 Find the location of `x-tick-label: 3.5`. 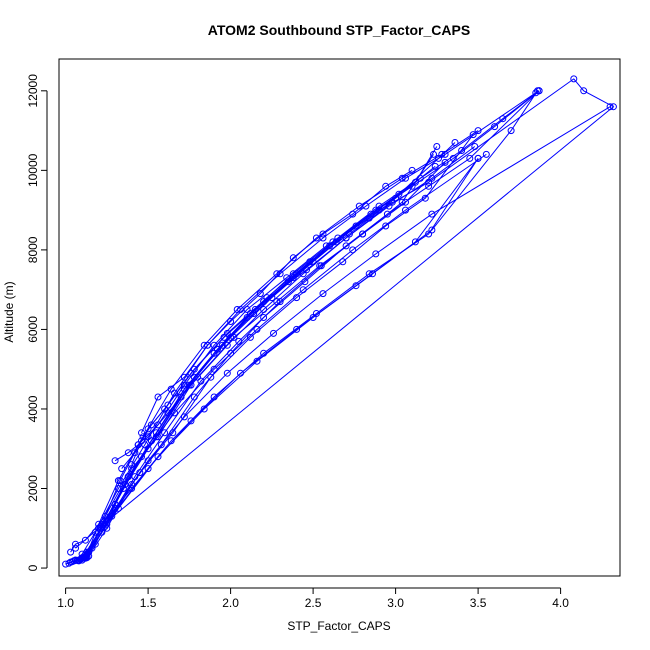

x-tick-label: 3.5 is located at coordinates (478, 603).